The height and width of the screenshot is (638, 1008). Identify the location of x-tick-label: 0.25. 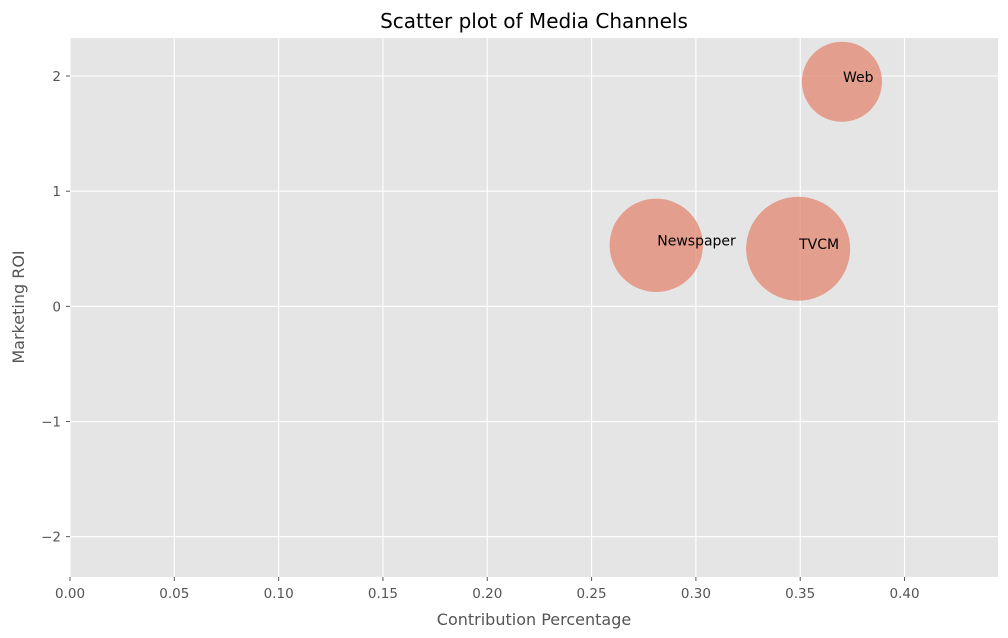
(592, 594).